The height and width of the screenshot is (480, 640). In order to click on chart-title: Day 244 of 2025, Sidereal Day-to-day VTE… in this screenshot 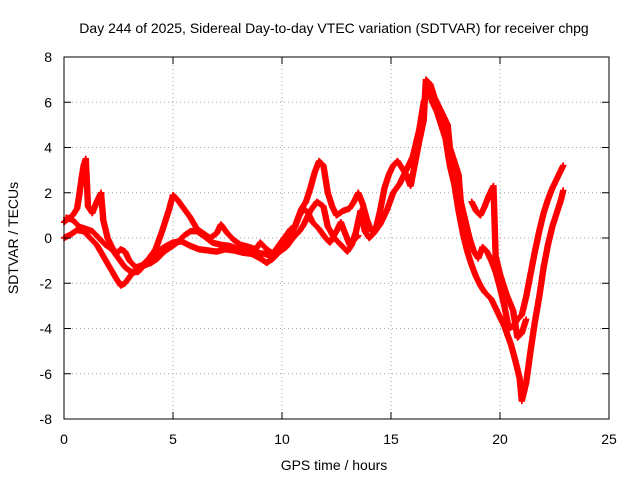, I will do `click(333, 28)`.